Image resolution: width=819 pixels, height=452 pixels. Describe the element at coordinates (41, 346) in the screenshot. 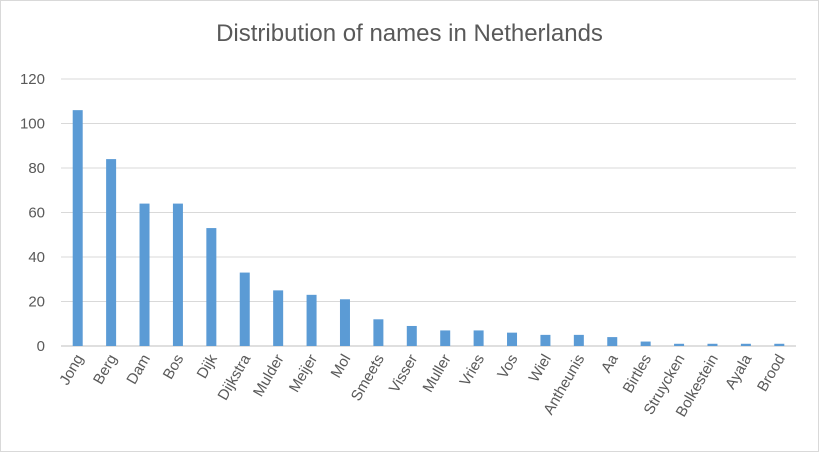

I see `y-tick-label-0: 0` at that location.